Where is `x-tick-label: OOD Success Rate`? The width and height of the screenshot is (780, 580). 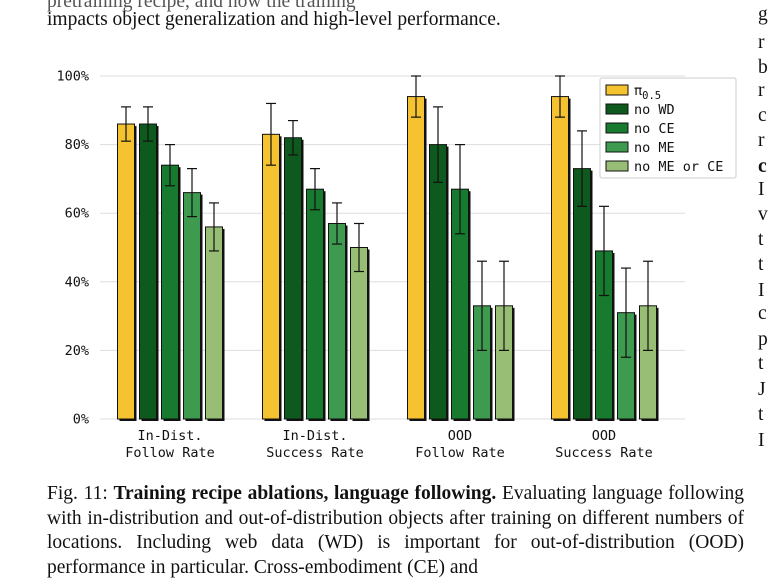
x-tick-label: OOD Success Rate is located at coordinates (604, 444).